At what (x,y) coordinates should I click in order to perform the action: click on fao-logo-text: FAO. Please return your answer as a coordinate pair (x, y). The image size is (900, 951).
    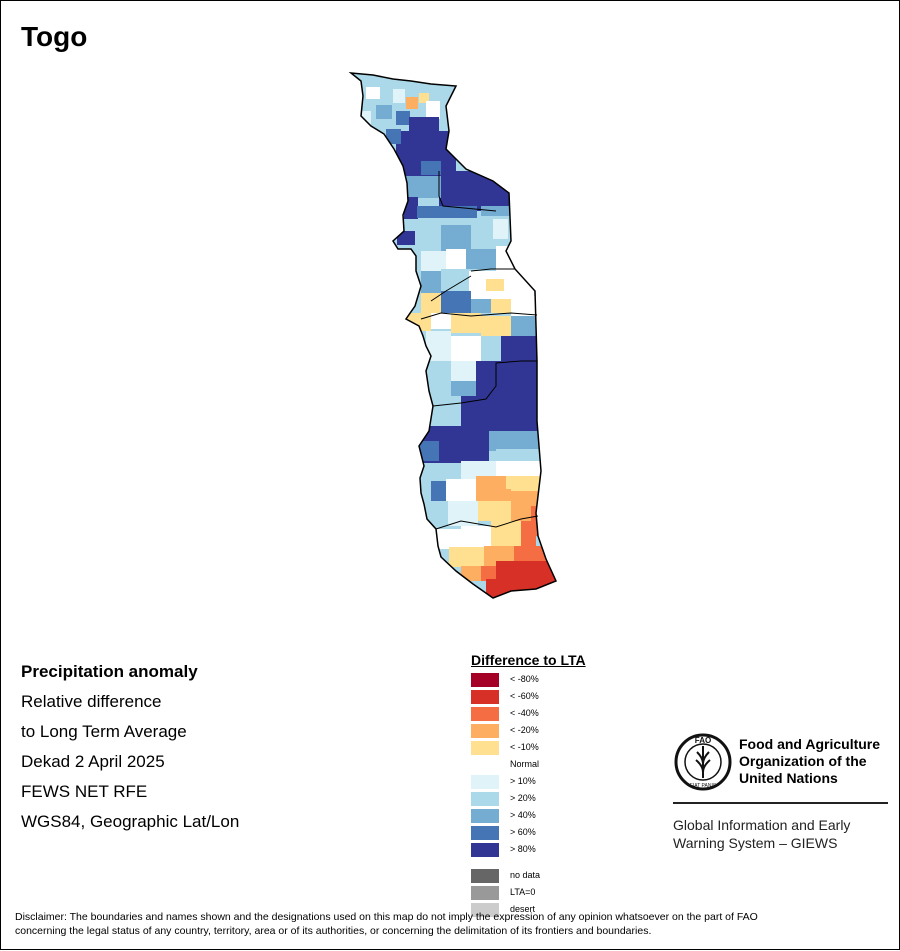
    Looking at the image, I should click on (703, 740).